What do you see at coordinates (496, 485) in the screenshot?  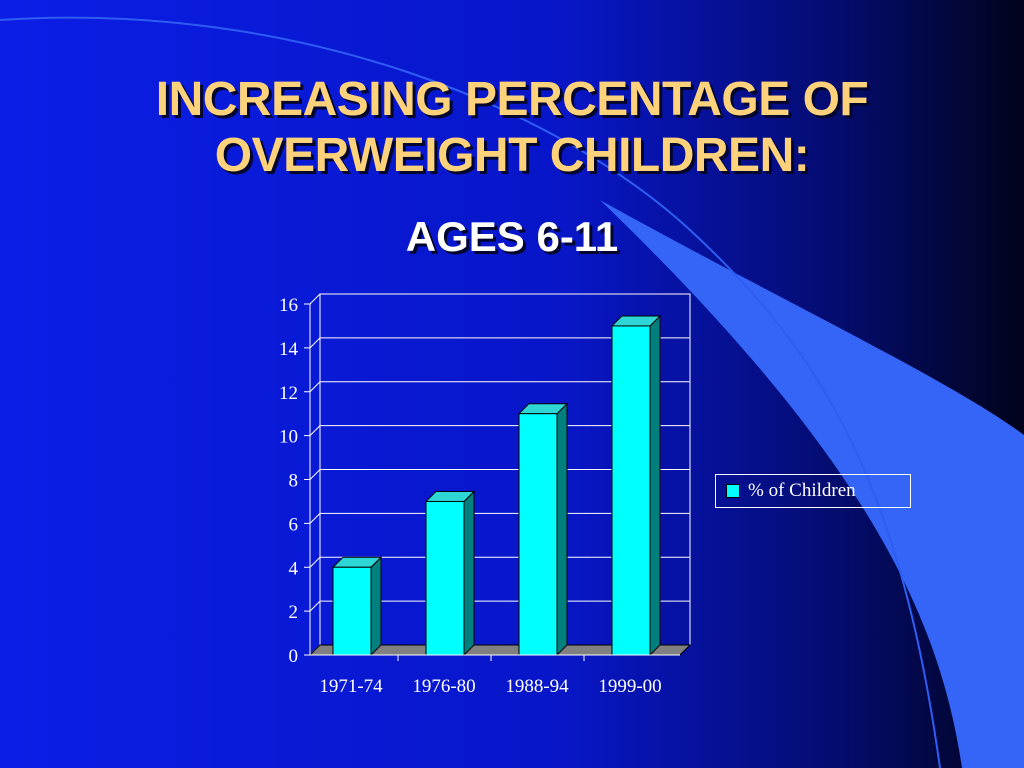 I see `chart-bars` at bounding box center [496, 485].